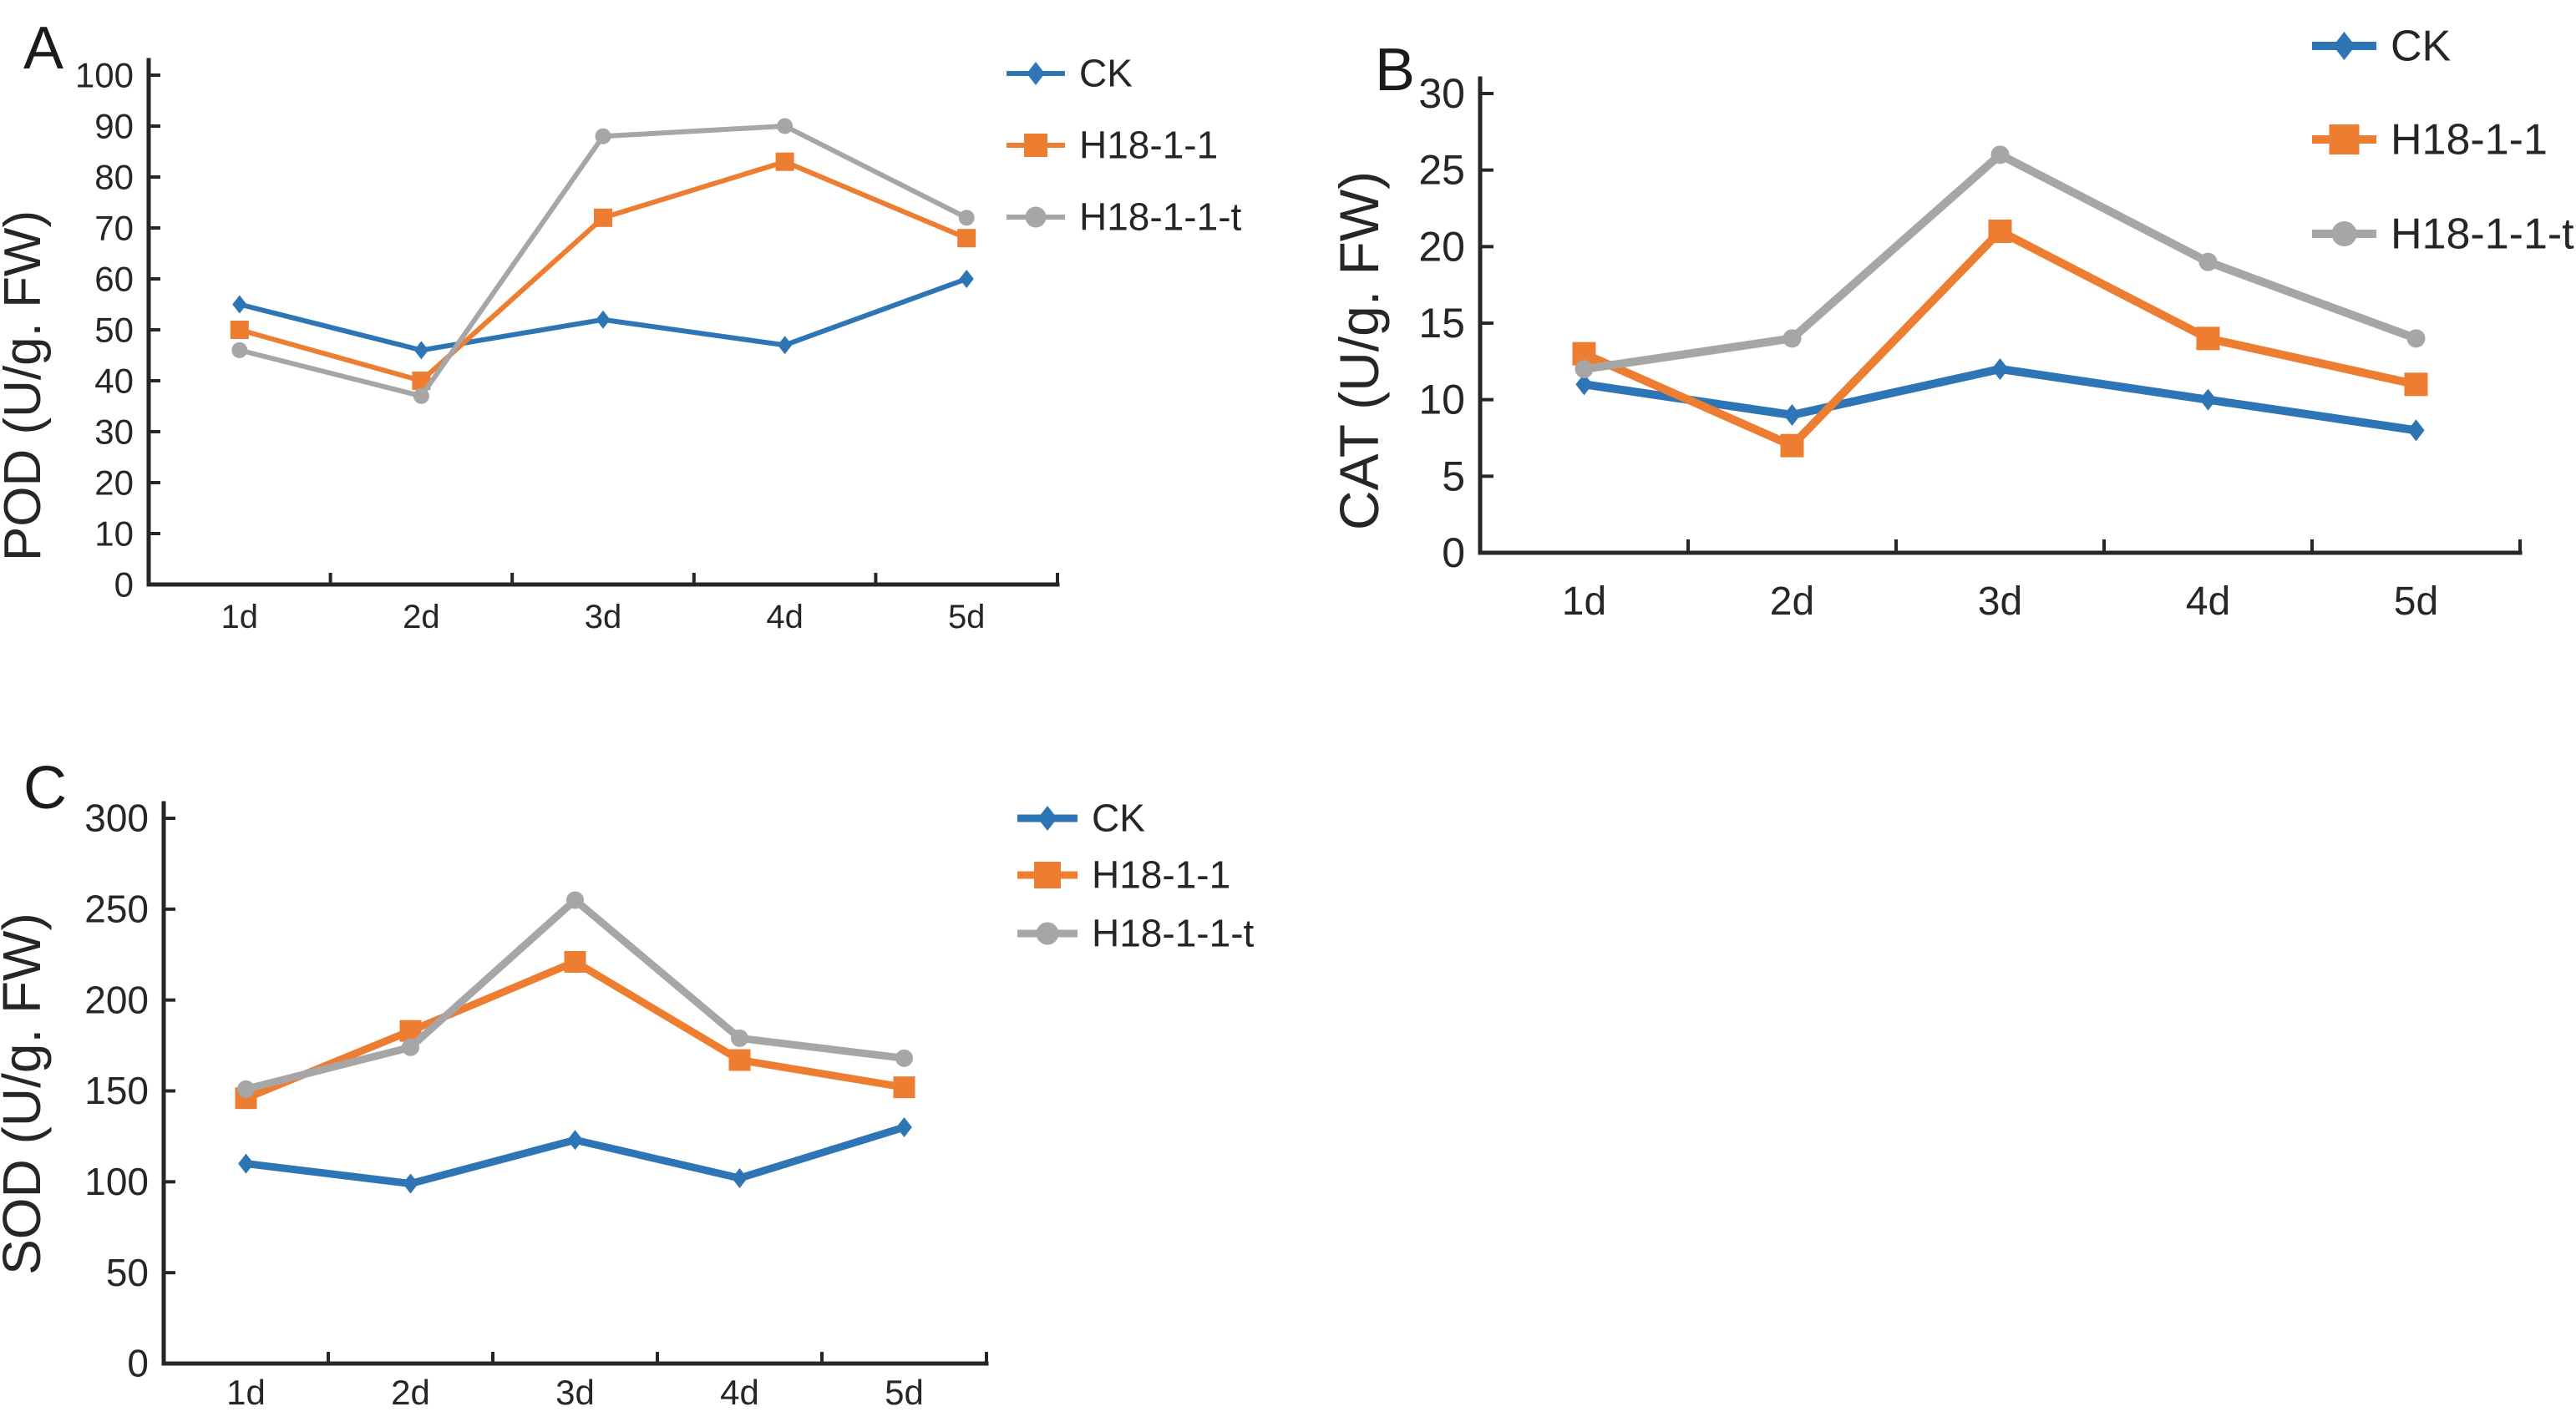  Describe the element at coordinates (45, 788) in the screenshot. I see `panel-letter-c: C` at that location.